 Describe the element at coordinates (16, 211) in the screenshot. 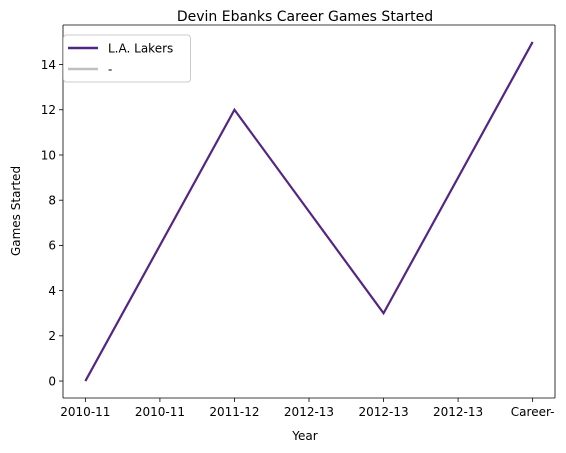

I see `y-axis-label: Games Started` at that location.